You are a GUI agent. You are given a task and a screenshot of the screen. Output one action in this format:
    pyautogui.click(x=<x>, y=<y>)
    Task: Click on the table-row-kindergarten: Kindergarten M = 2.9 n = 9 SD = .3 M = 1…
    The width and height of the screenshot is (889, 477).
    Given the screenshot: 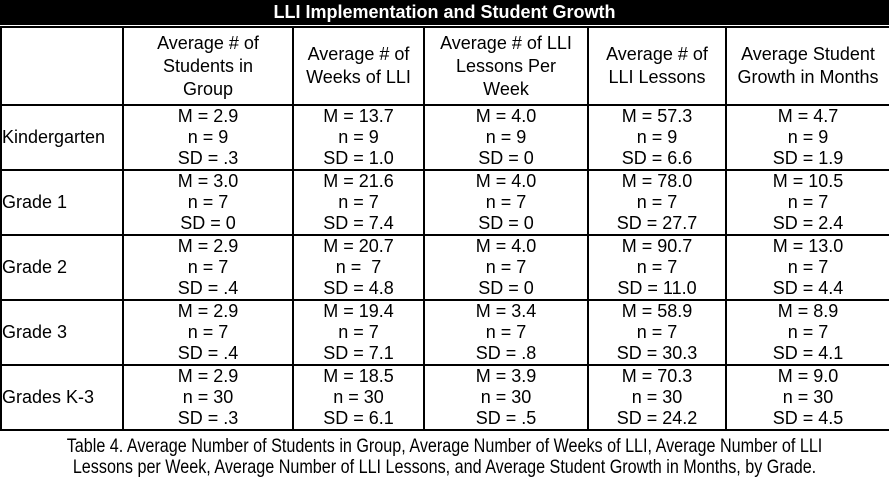 What is the action you would take?
    pyautogui.click(x=444, y=137)
    